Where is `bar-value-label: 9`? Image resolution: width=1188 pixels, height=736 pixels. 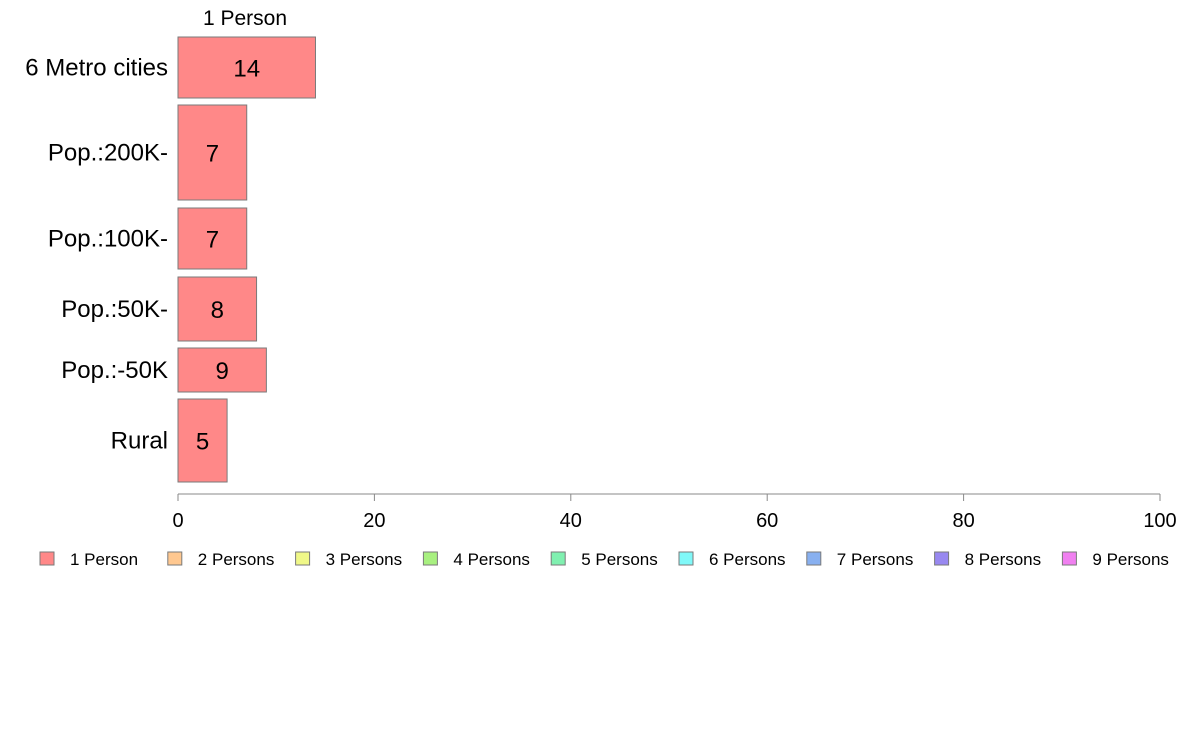 bar-value-label: 9 is located at coordinates (222, 371).